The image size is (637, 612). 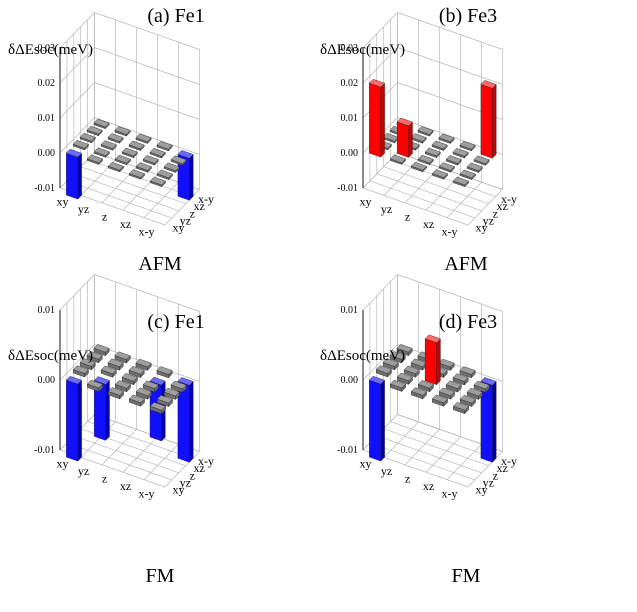 I want to click on bar-xy-yz, so click(x=383, y=371).